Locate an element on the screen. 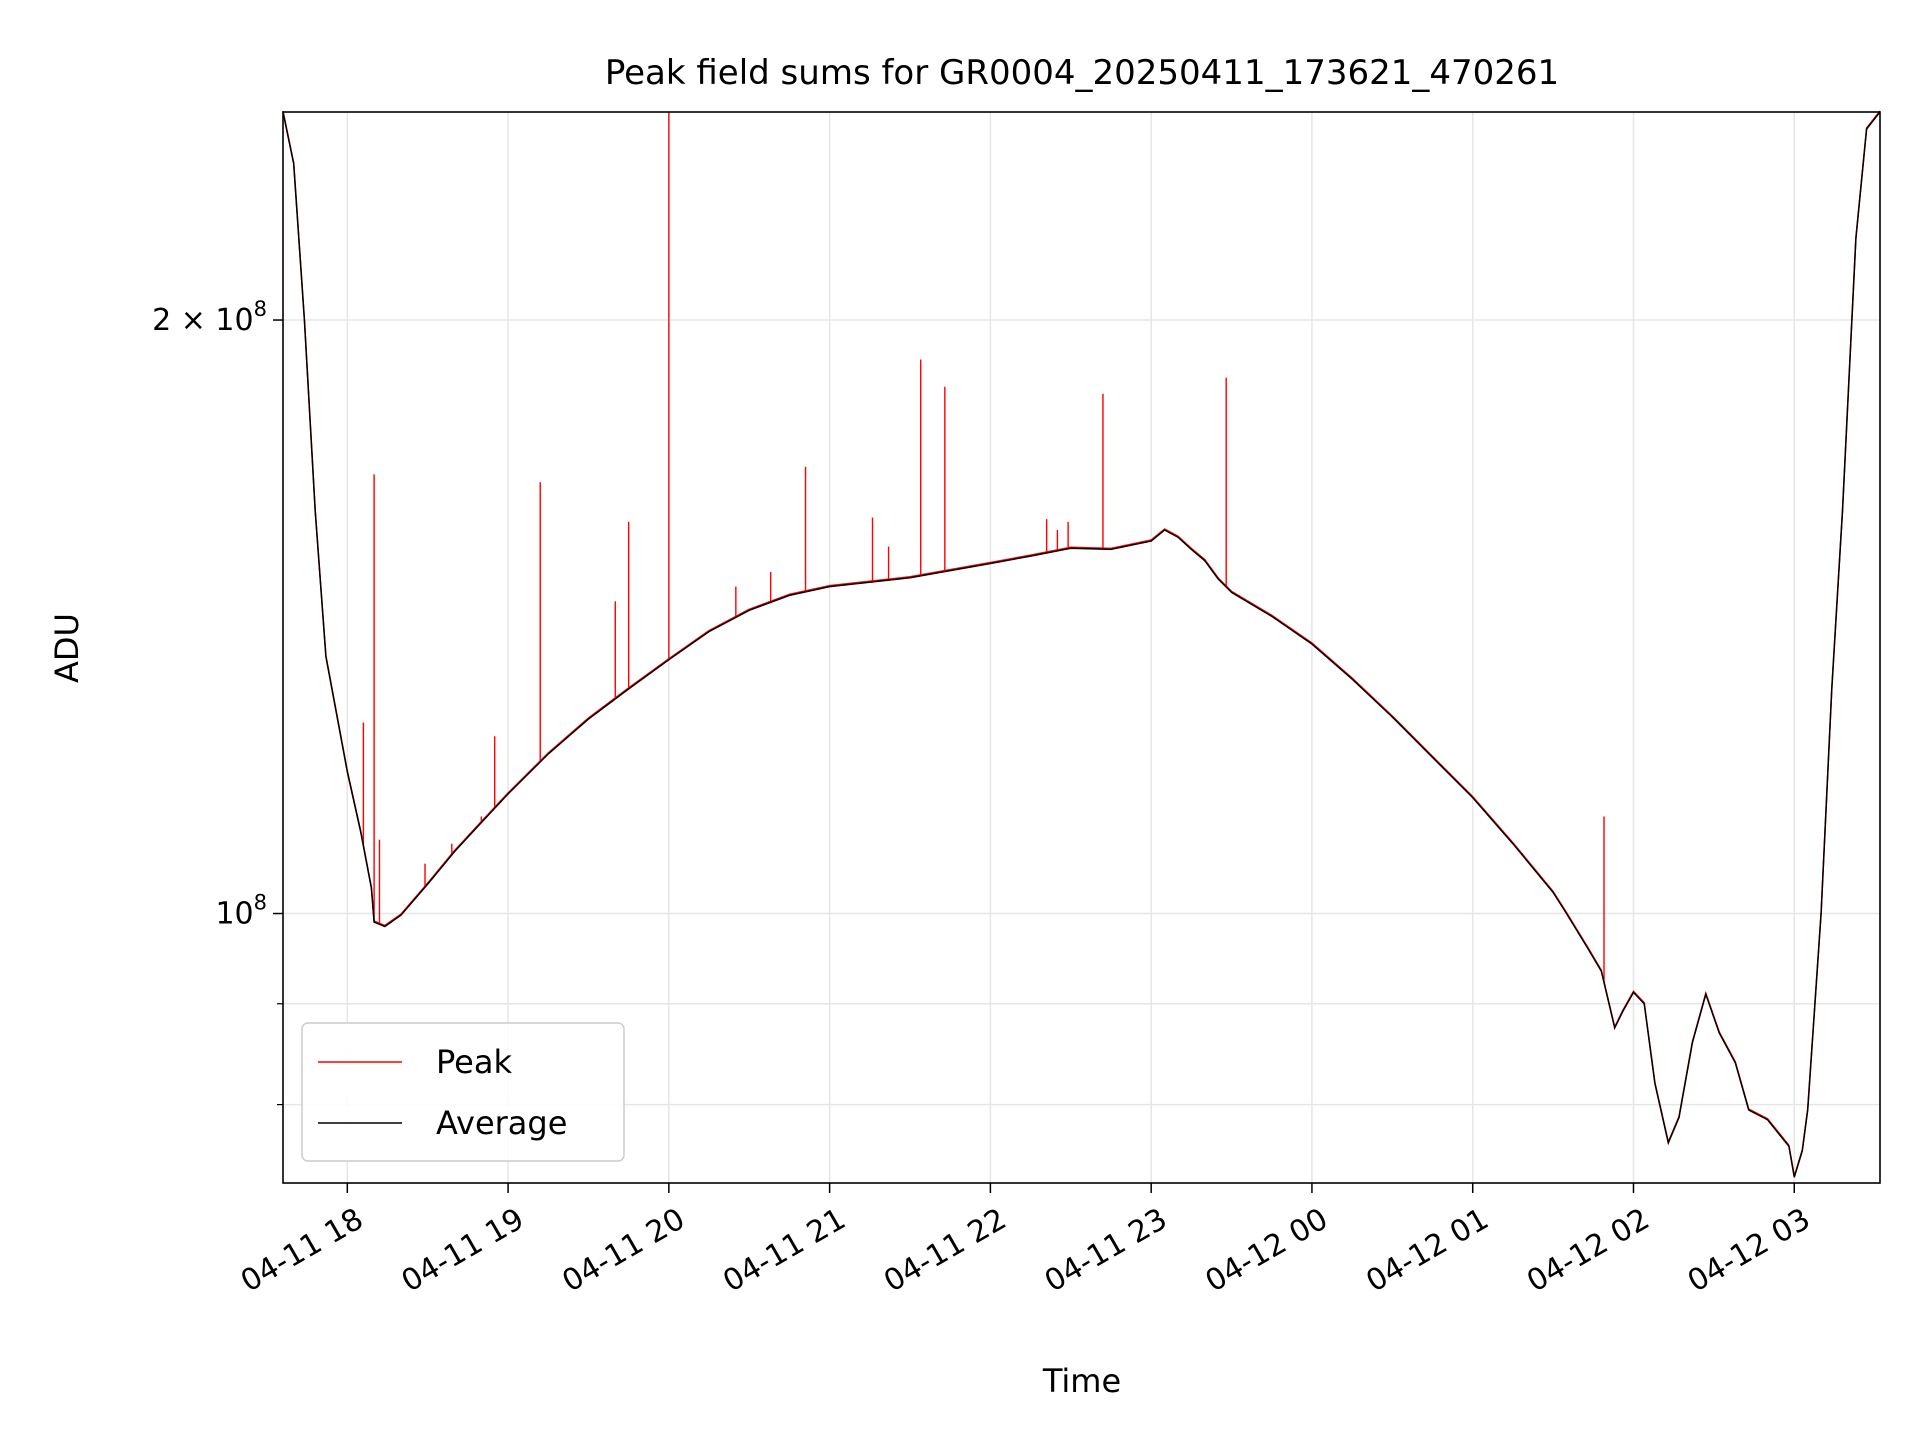 The image size is (1920, 1440). legend-box is located at coordinates (463, 1092).